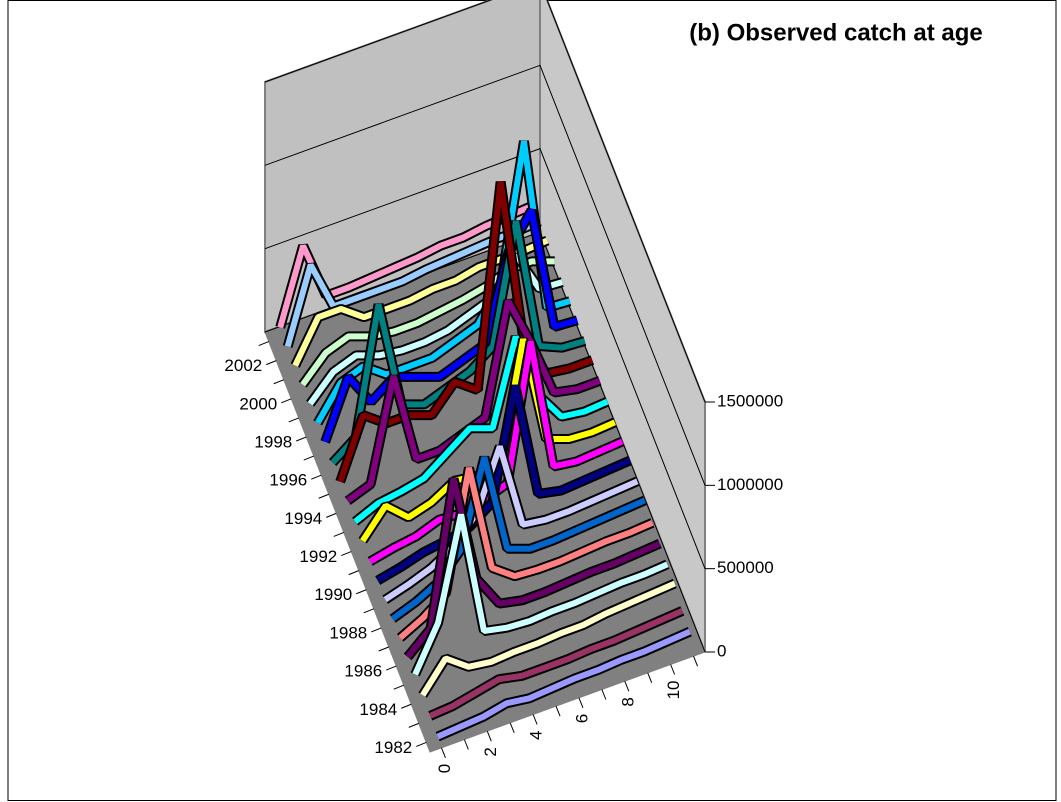  I want to click on x-tick-label: 10, so click(673, 690).